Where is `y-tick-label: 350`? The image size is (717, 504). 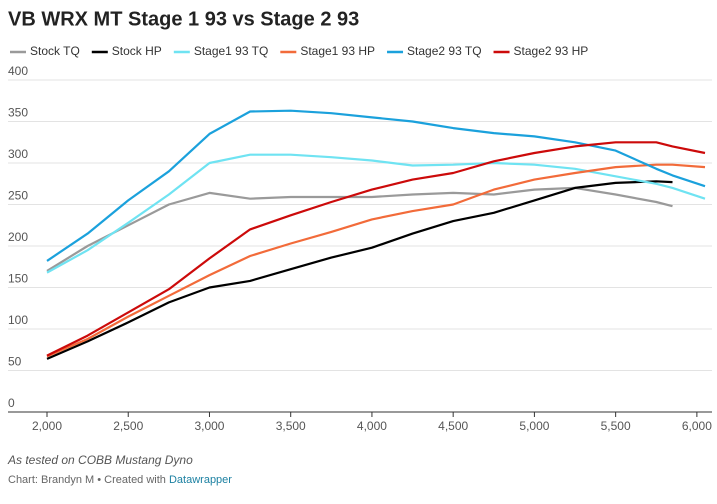
y-tick-label: 350 is located at coordinates (18, 113).